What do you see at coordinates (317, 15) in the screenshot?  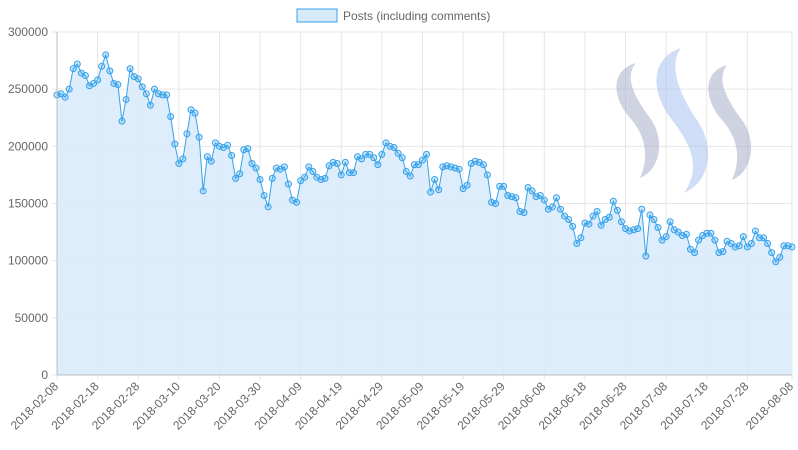 I see `legend-swatch` at bounding box center [317, 15].